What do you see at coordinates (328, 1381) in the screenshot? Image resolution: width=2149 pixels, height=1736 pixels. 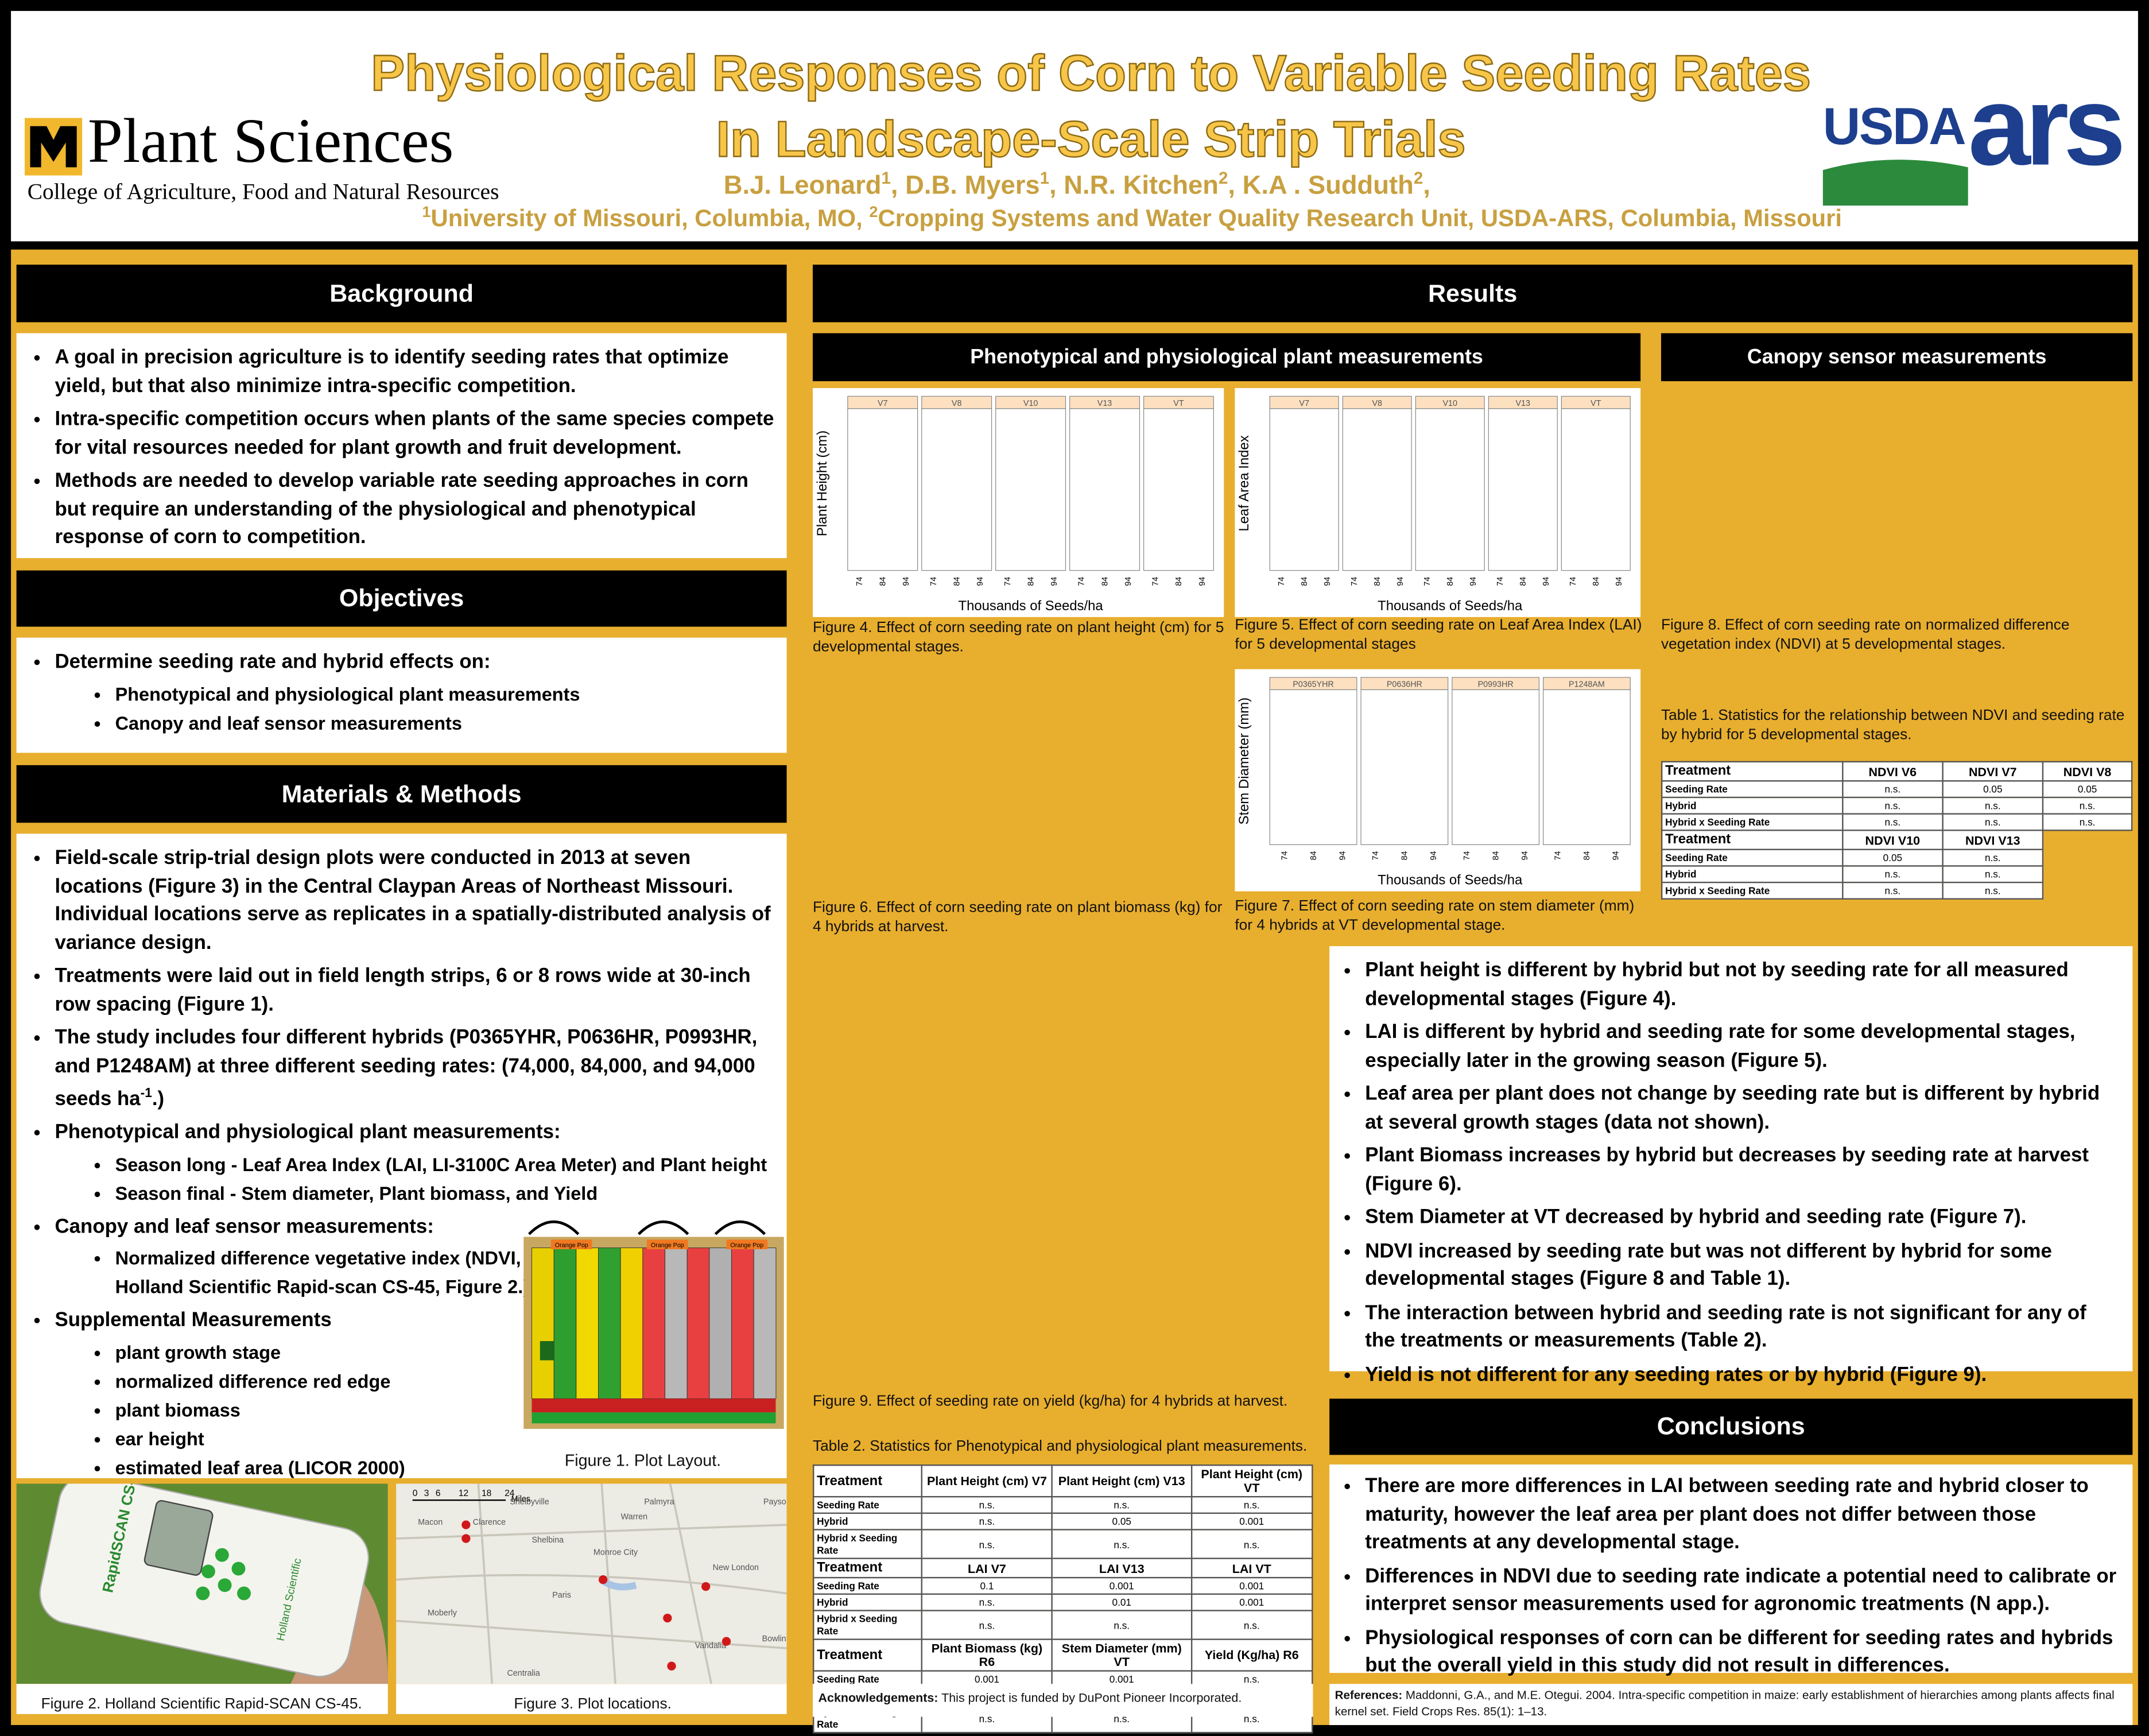 I see `sub-bullet: normalized difference red edge` at bounding box center [328, 1381].